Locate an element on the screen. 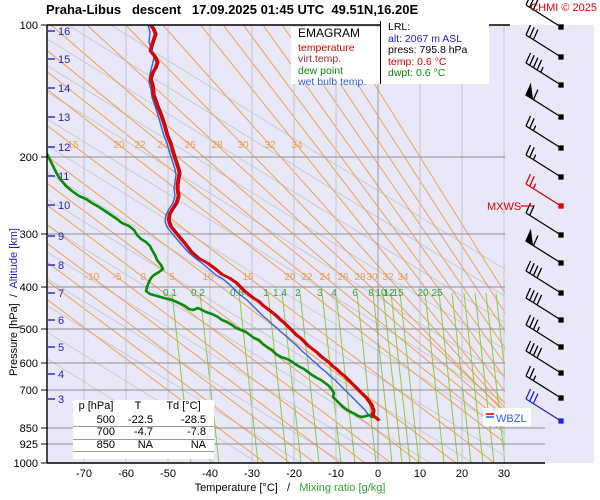 This screenshot has height=500, width=600. legend-title: EMAGRAM is located at coordinates (329, 33).